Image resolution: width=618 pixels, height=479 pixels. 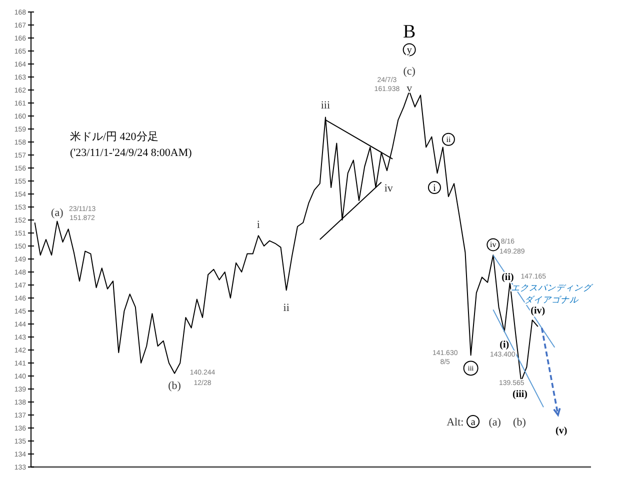 I want to click on annotation: B, so click(x=409, y=32).